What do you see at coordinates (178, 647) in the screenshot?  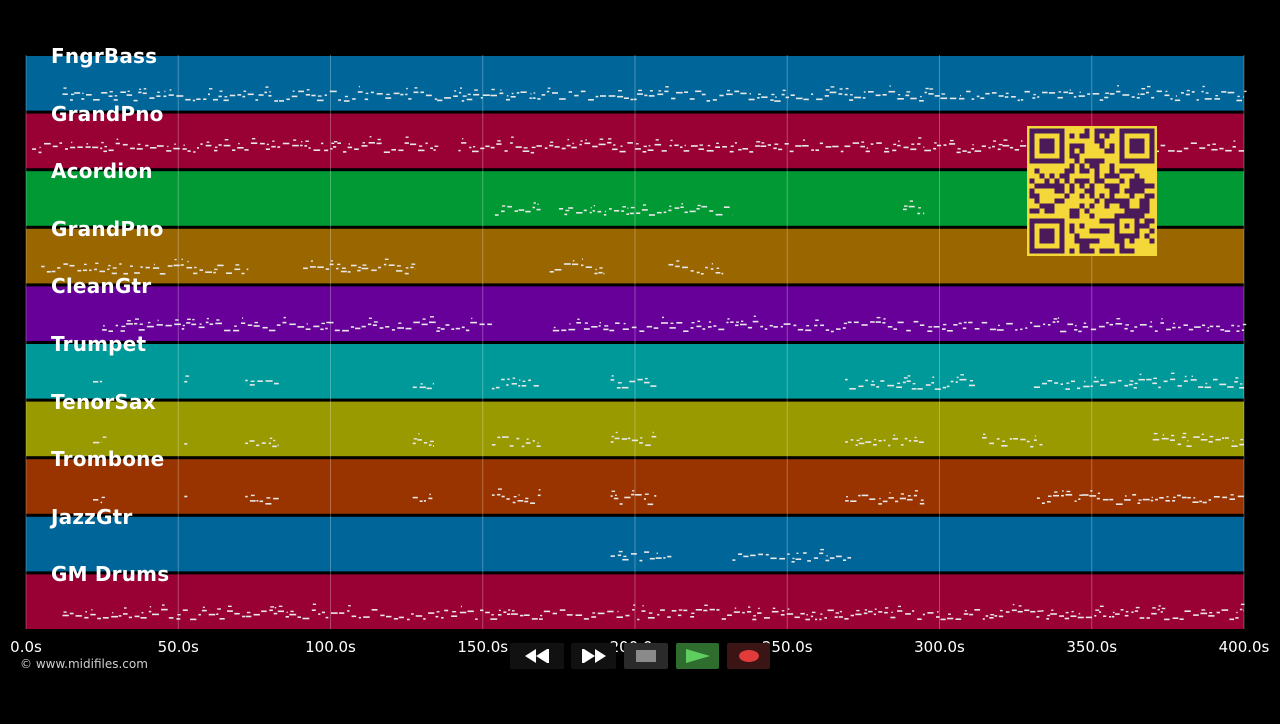 I see `time-tick-label: 50.0s` at bounding box center [178, 647].